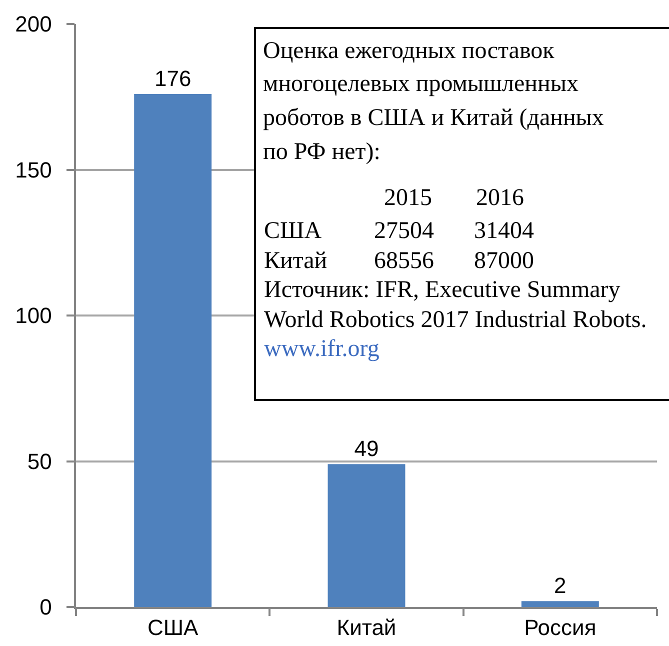 The width and height of the screenshot is (669, 646). Describe the element at coordinates (500, 198) in the screenshot. I see `annotation: 2016` at that location.